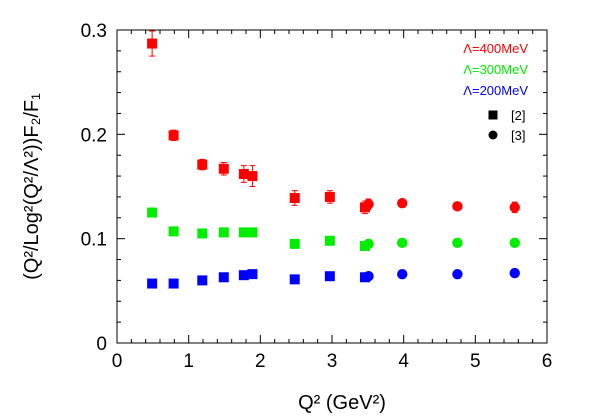 This screenshot has width=595, height=417. I want to click on y-tick-label: 0.3, so click(94, 31).